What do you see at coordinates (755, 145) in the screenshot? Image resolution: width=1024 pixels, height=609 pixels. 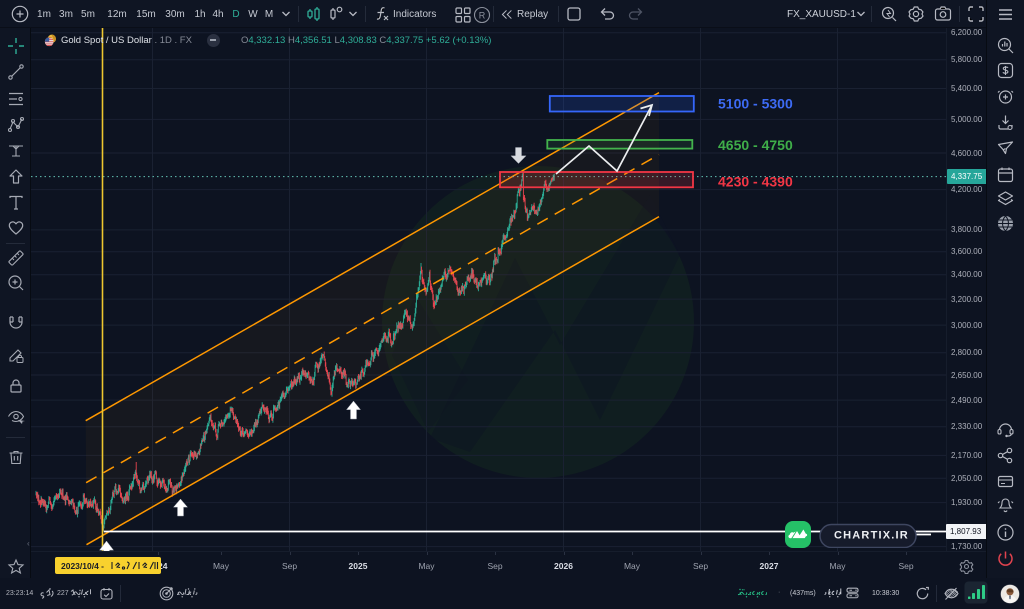 I see `svg-text: 4650 - 4750` at bounding box center [755, 145].